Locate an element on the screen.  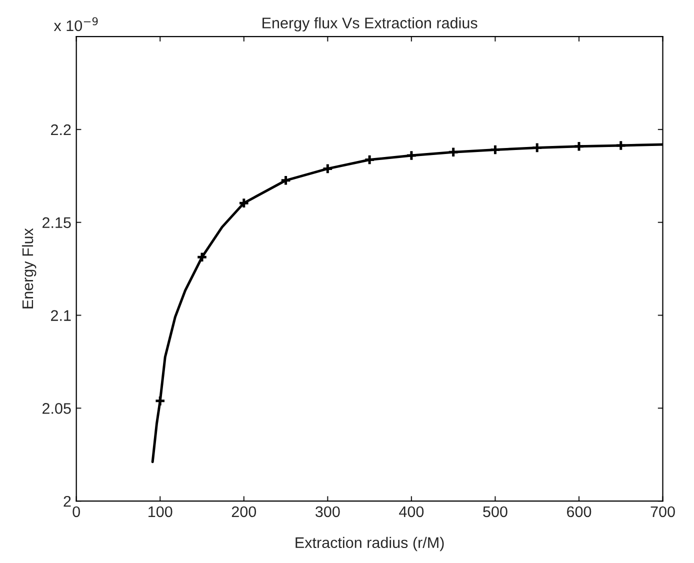
y-tick-label: 2 is located at coordinates (67, 501).